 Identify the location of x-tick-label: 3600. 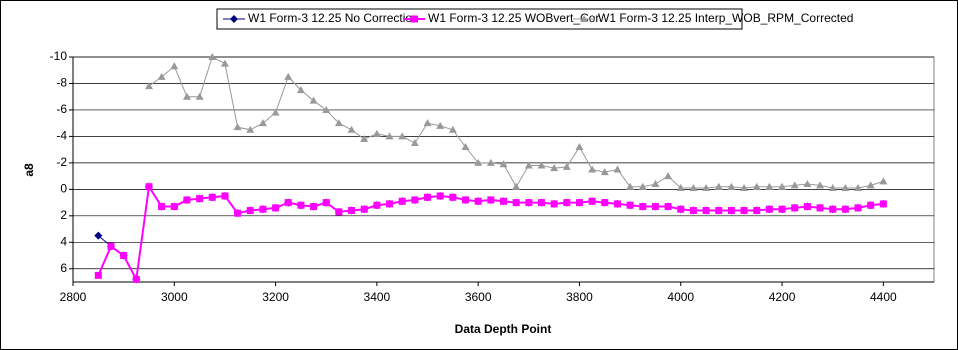
(478, 297).